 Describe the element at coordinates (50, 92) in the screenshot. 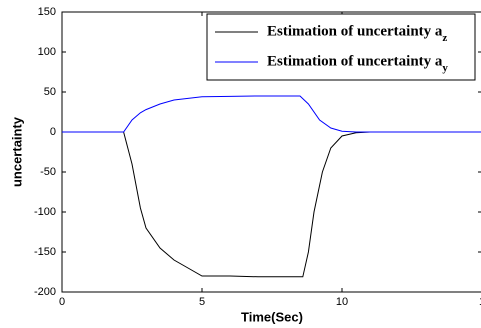

I see `y-tick-label: 50` at that location.